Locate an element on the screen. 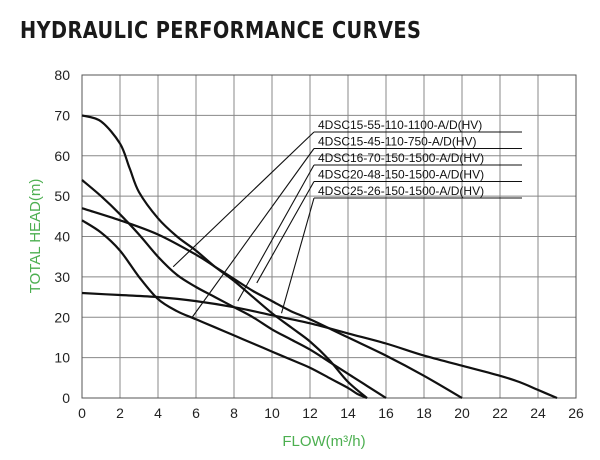 The height and width of the screenshot is (460, 600). y-tick-label: 20 is located at coordinates (62, 317).